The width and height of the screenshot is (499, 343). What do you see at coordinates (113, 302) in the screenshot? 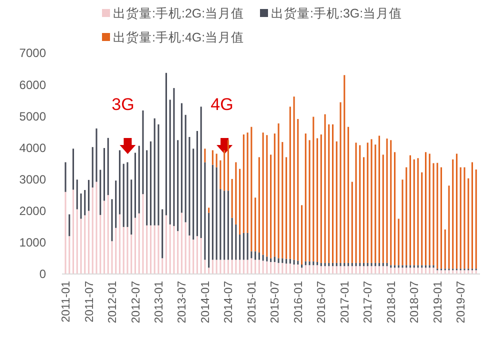
I see `x-tick-label: 2012-01` at bounding box center [113, 302].